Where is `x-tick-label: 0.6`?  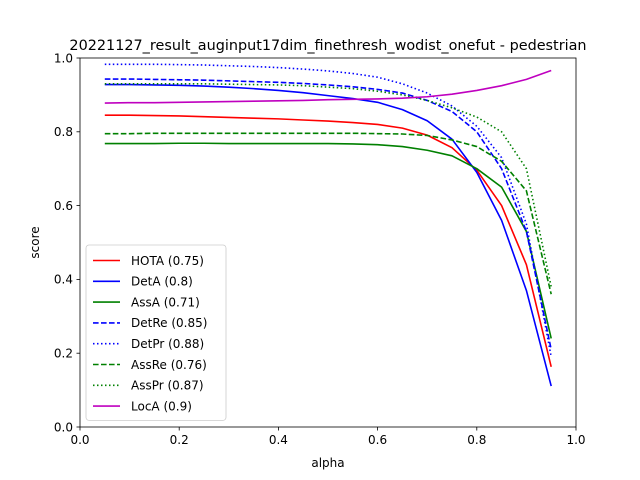 x-tick-label: 0.6 is located at coordinates (377, 440).